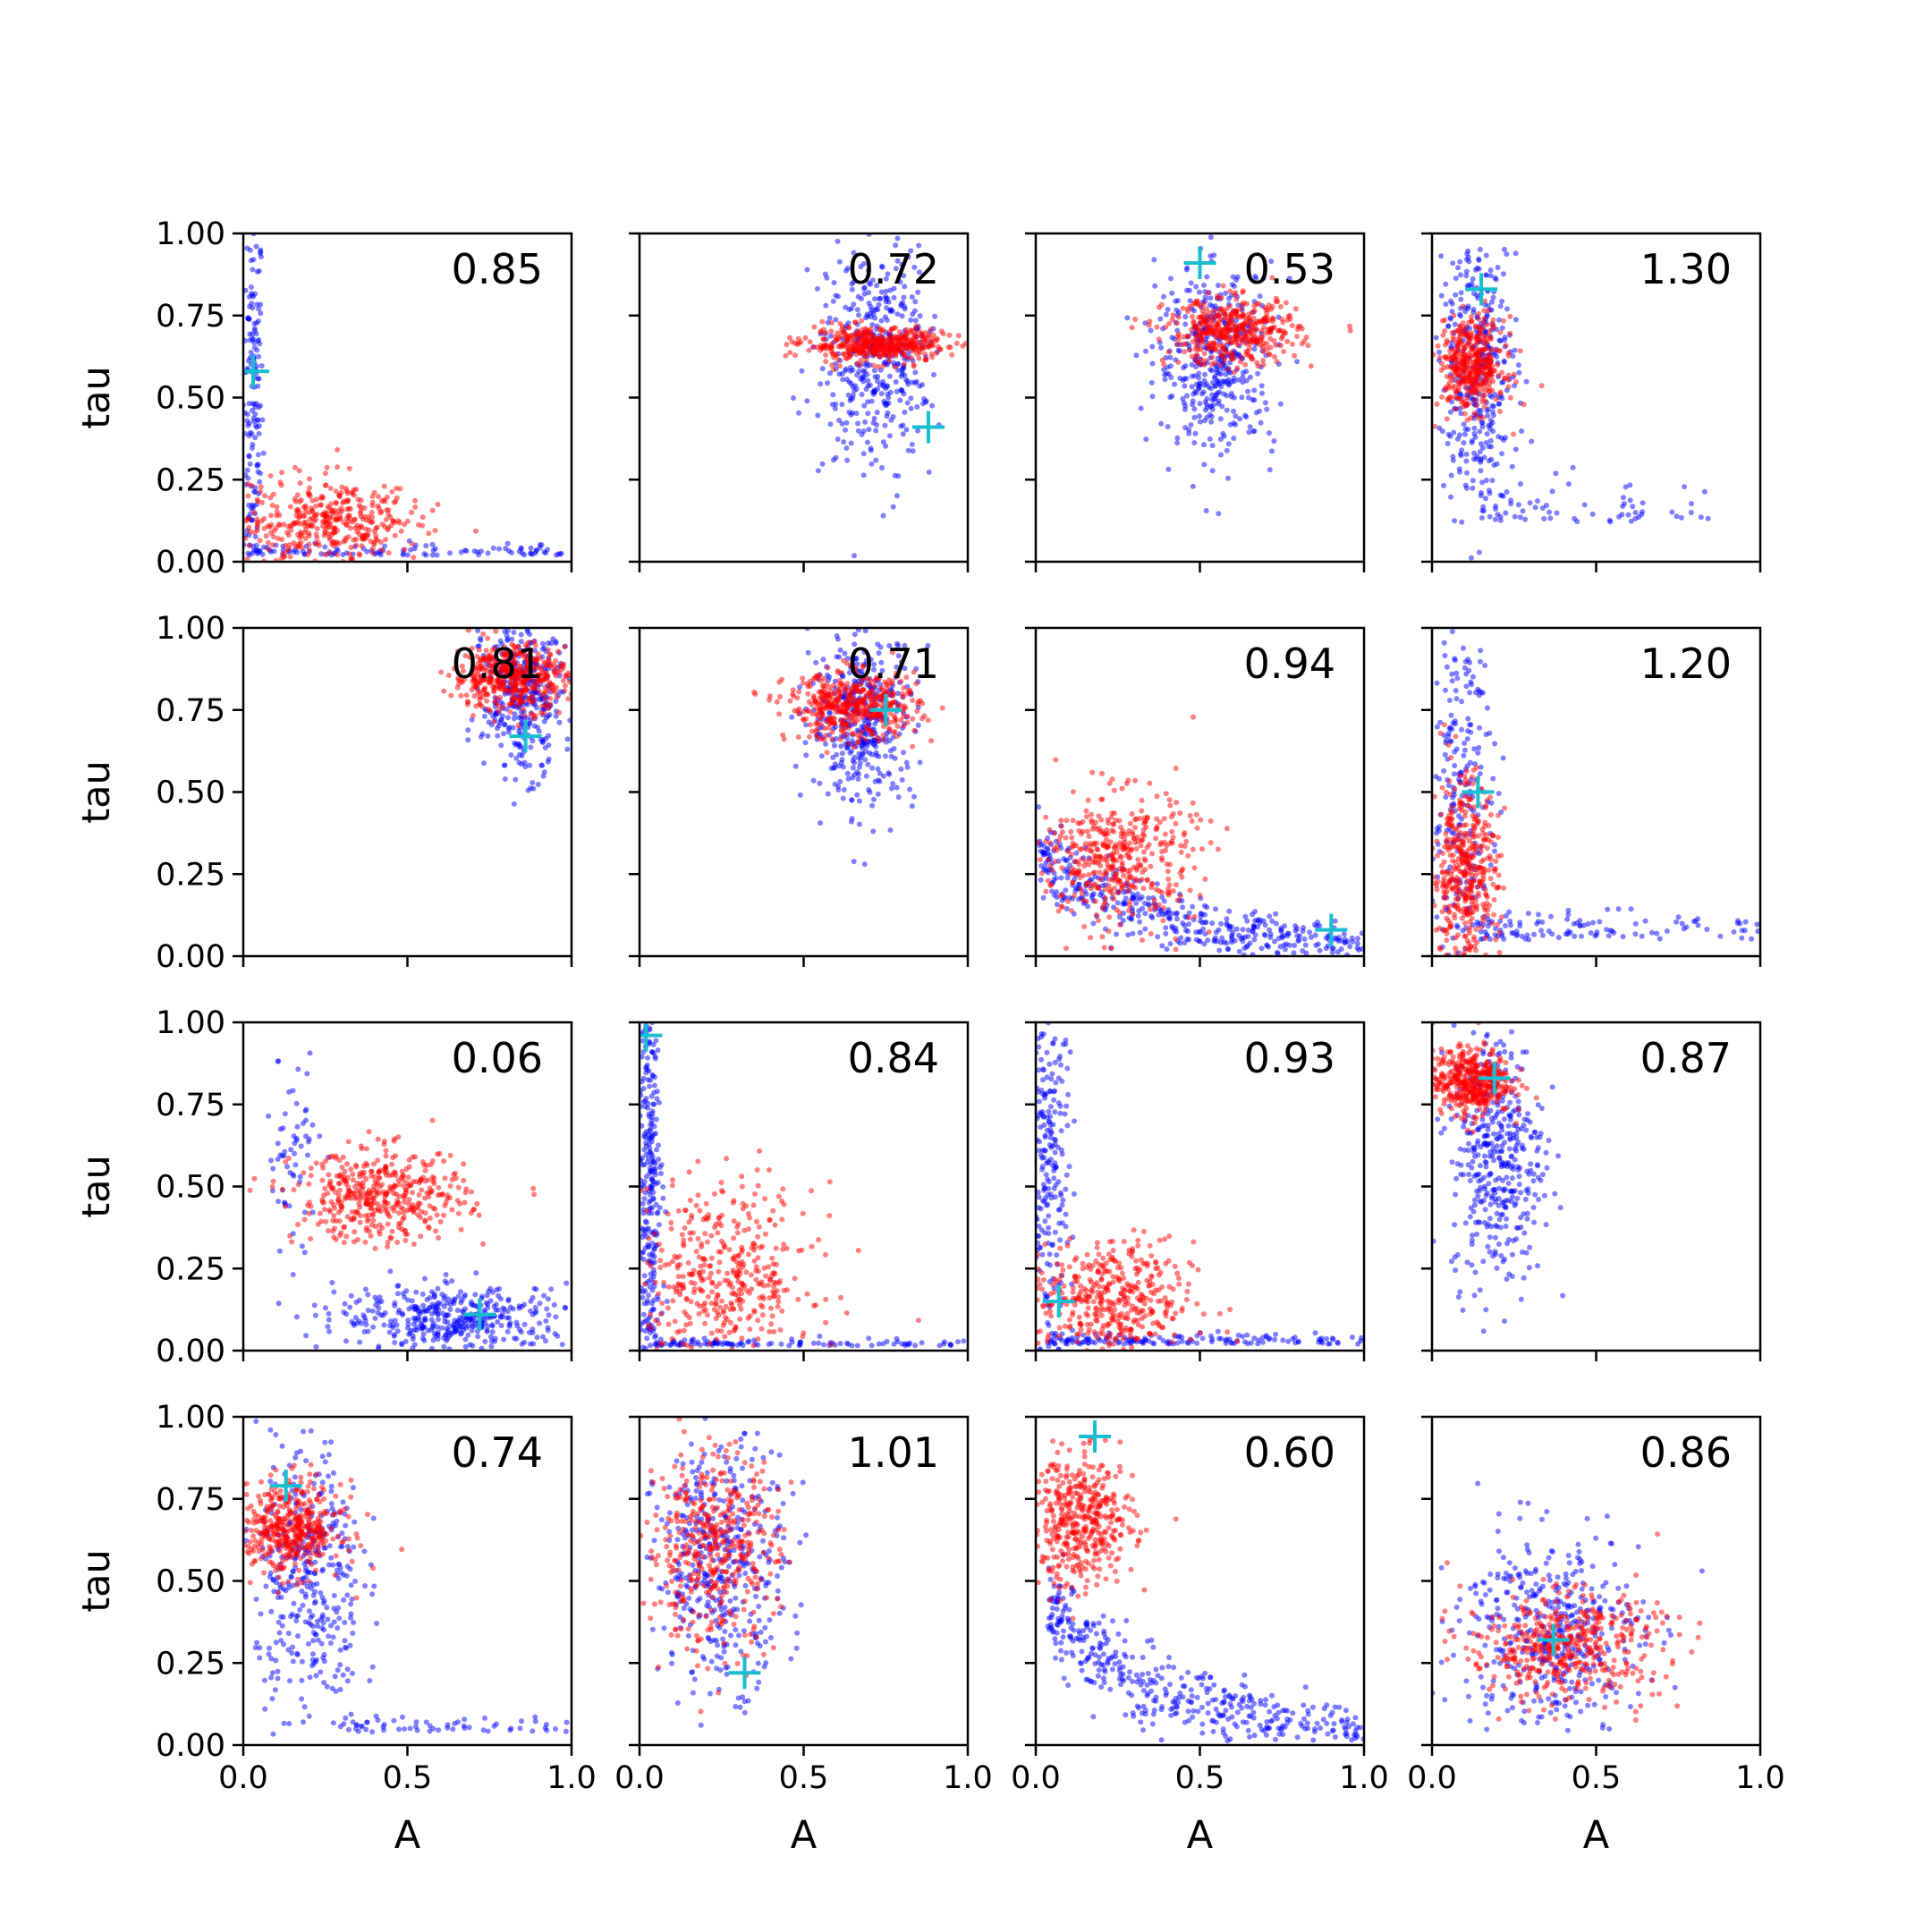 The image size is (1932, 1932). What do you see at coordinates (799, 402) in the screenshot?
I see `panel-2: 0.72` at bounding box center [799, 402].